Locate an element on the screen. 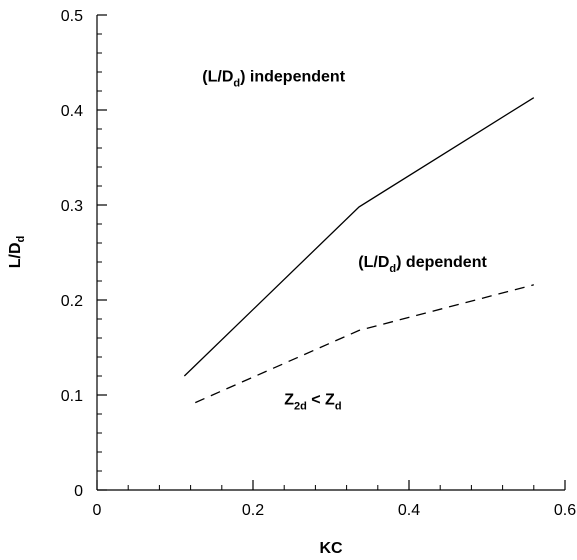  x-tick-labels: 0 0.2 0.4 0.6 is located at coordinates (335, 510).